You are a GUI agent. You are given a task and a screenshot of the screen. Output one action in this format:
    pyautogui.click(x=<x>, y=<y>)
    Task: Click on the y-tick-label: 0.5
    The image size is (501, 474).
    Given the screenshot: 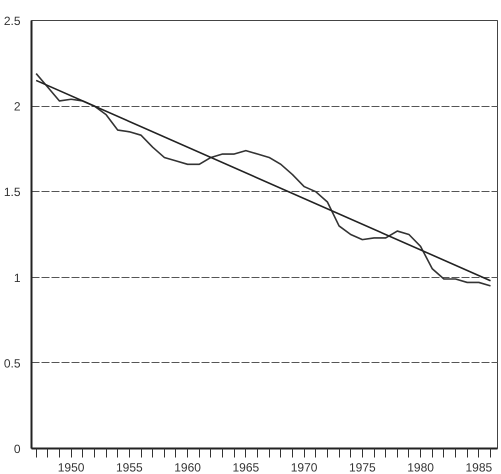 What is the action you would take?
    pyautogui.click(x=12, y=363)
    